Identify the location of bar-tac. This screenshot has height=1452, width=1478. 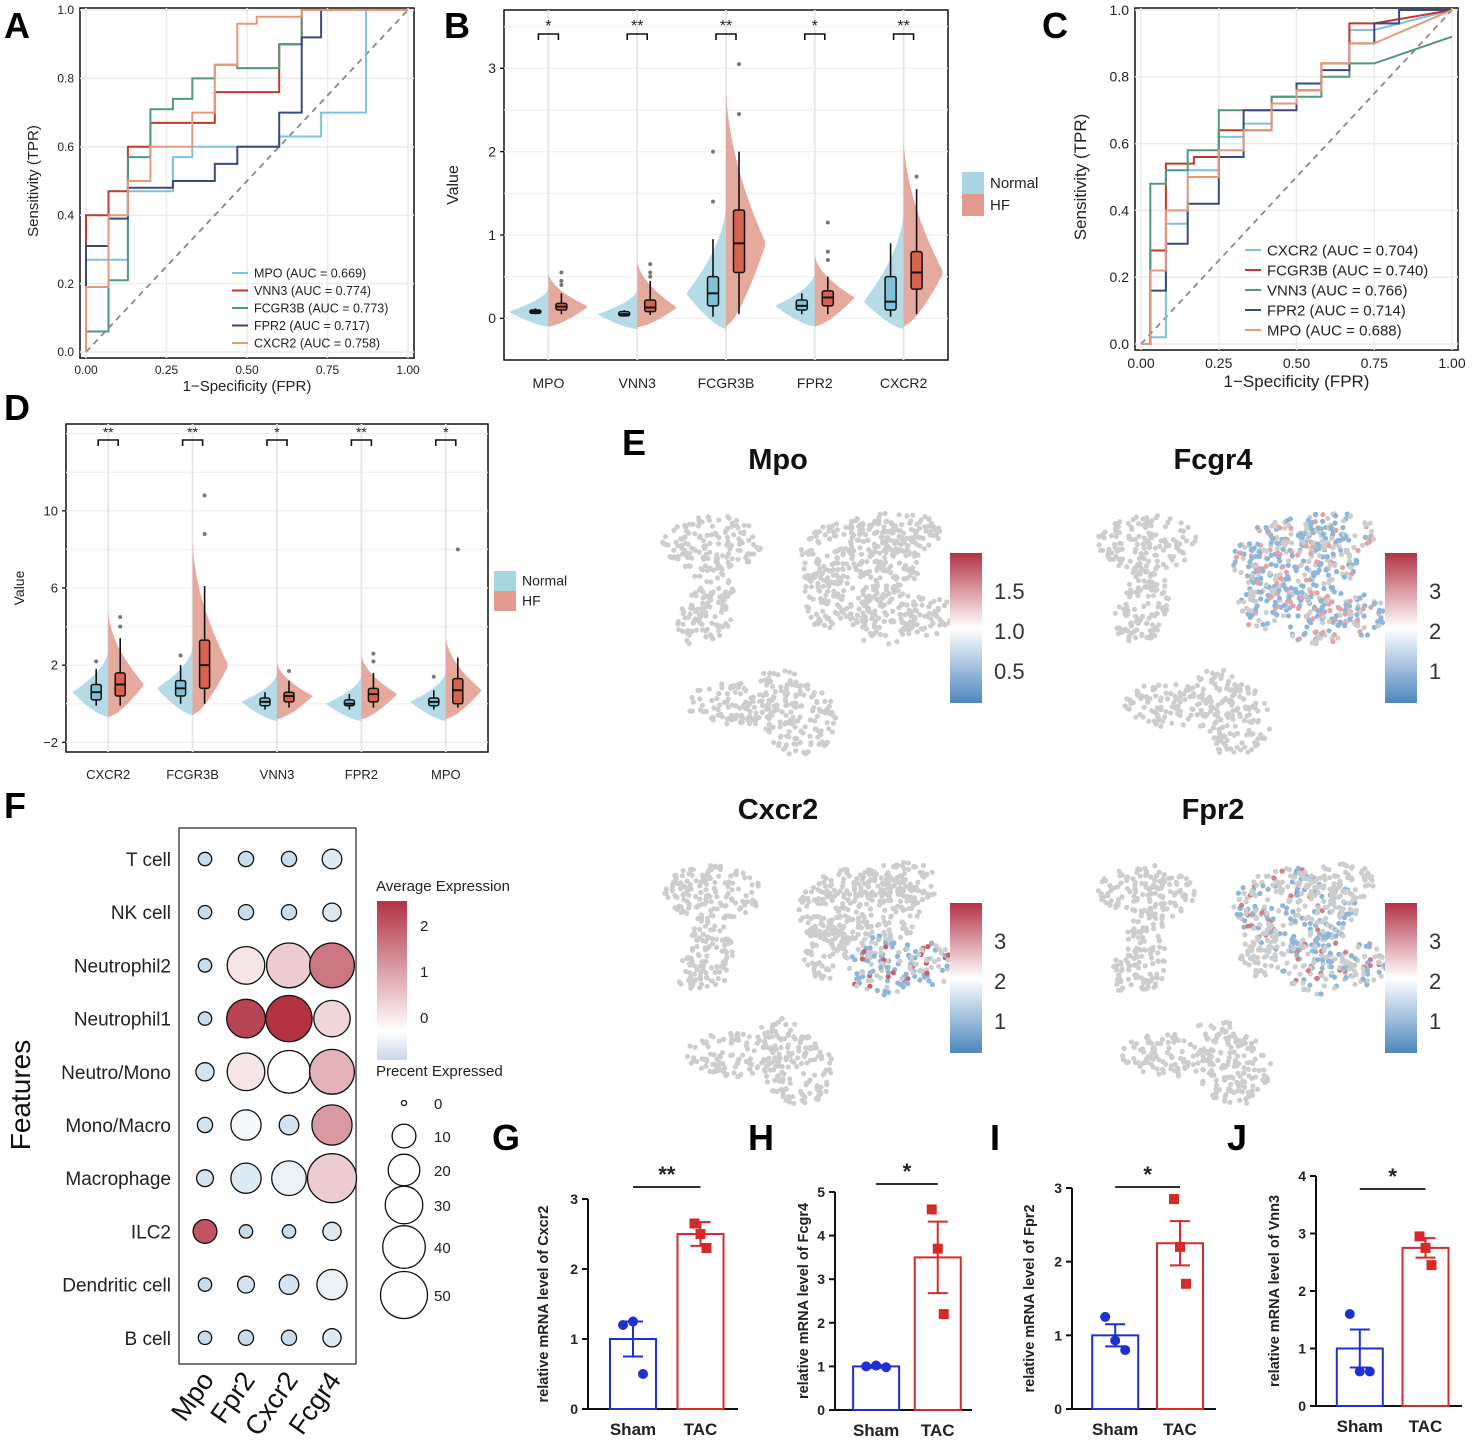
(1425, 1326).